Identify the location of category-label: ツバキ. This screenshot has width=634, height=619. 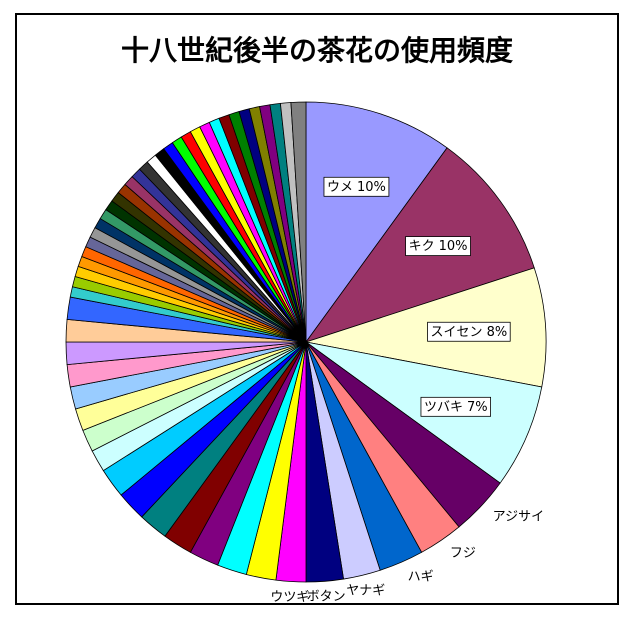
(443, 406).